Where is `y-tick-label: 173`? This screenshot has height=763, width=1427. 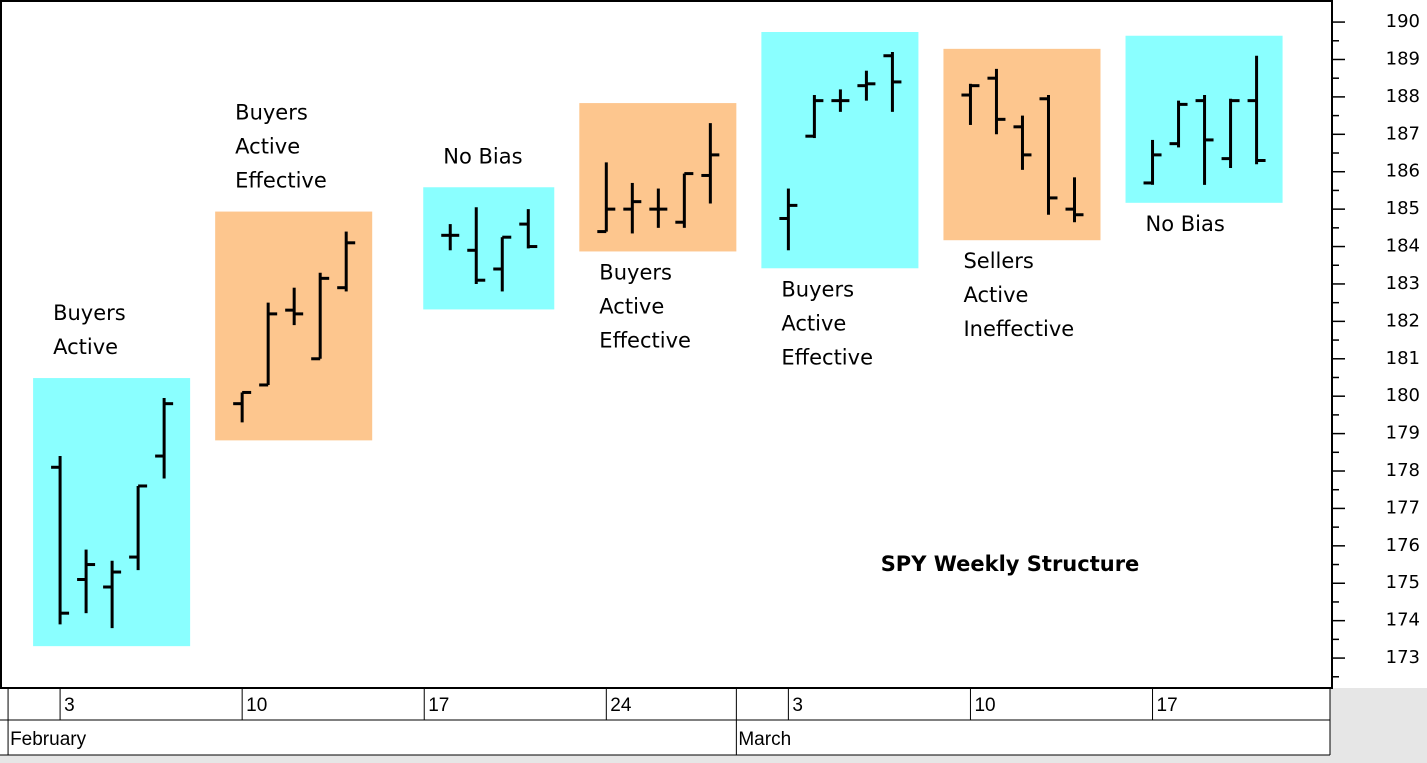
y-tick-label: 173 is located at coordinates (1403, 657).